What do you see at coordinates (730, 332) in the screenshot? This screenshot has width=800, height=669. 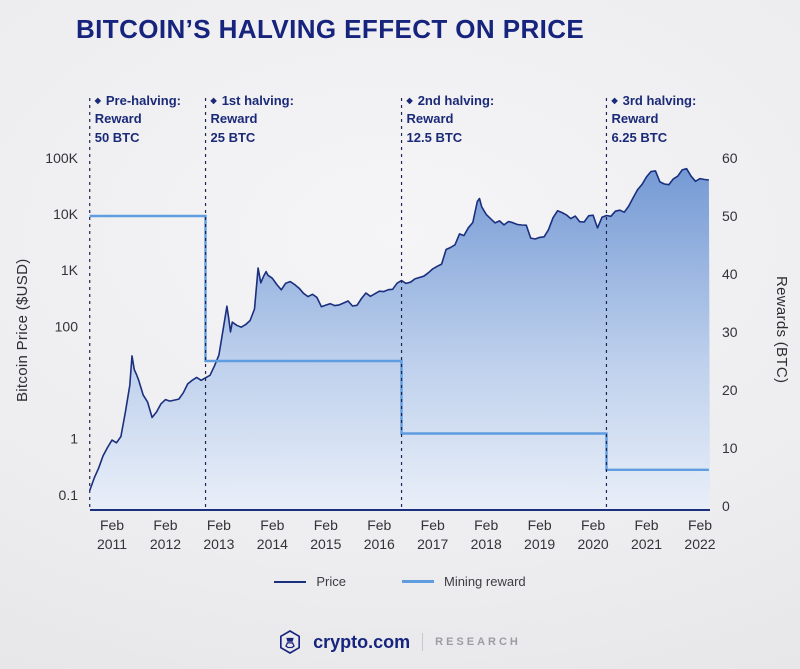 I see `reward-tick-label: 30` at bounding box center [730, 332].